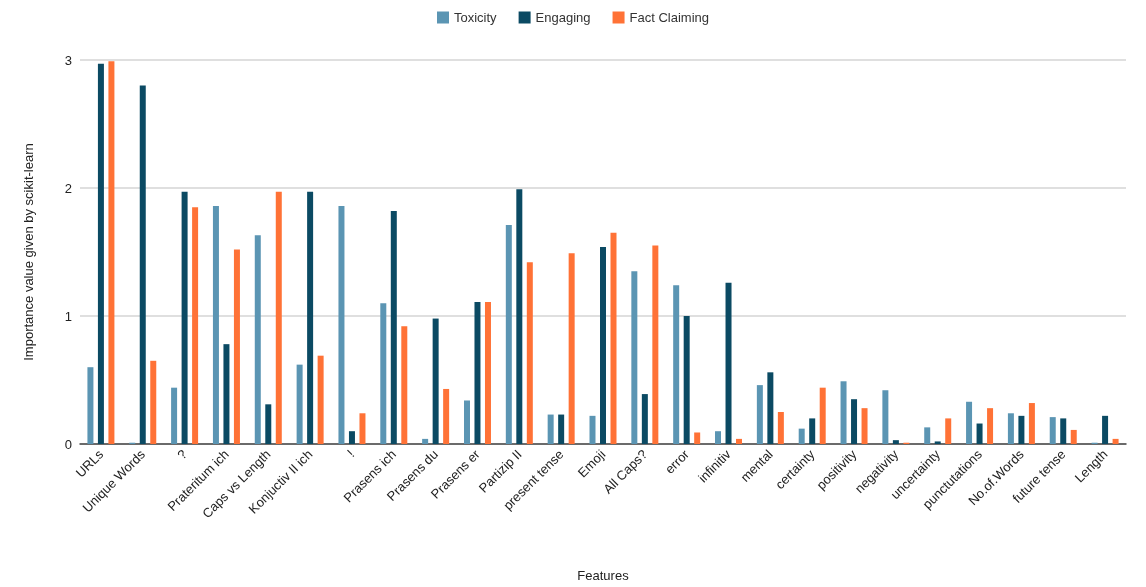 This screenshot has width=1146, height=587. Describe the element at coordinates (563, 17) in the screenshot. I see `legend-label: Engaging` at that location.